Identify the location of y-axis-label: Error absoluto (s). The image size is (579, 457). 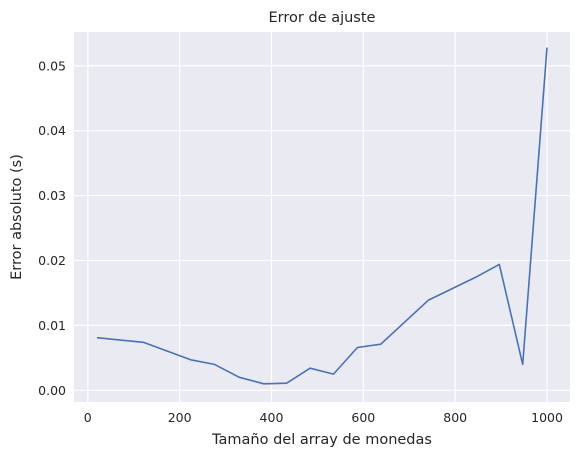
(17, 217).